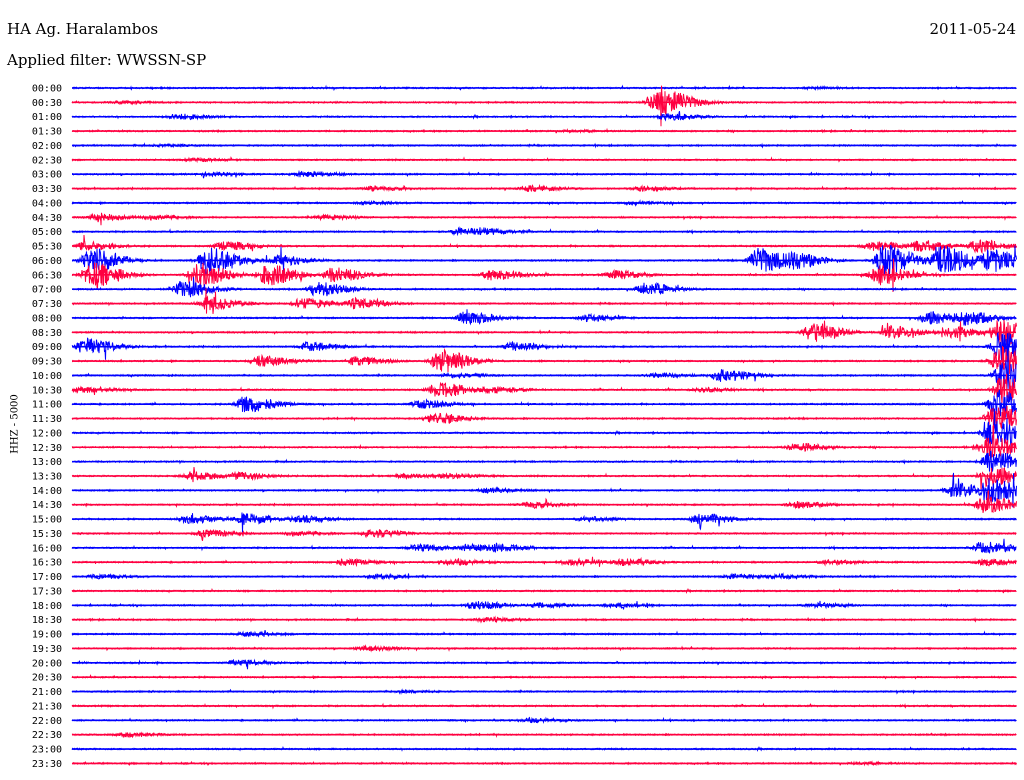  Describe the element at coordinates (47, 160) in the screenshot. I see `time-label: 02:30` at that location.